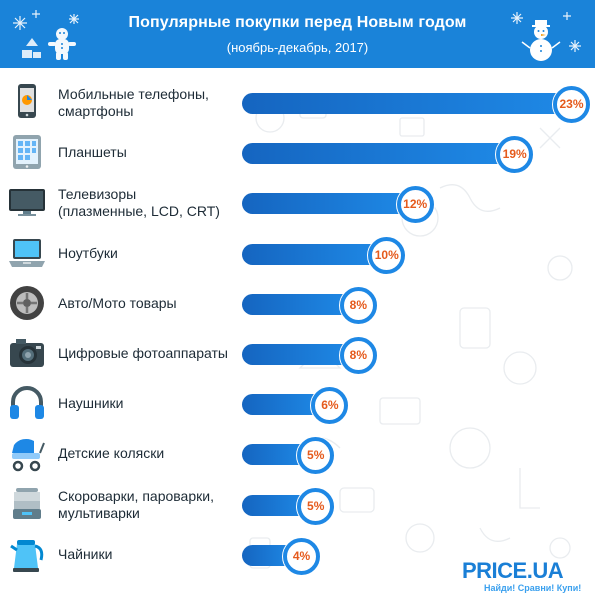 The image size is (595, 601). What do you see at coordinates (27, 555) in the screenshot?
I see `kettle-icon` at bounding box center [27, 555].